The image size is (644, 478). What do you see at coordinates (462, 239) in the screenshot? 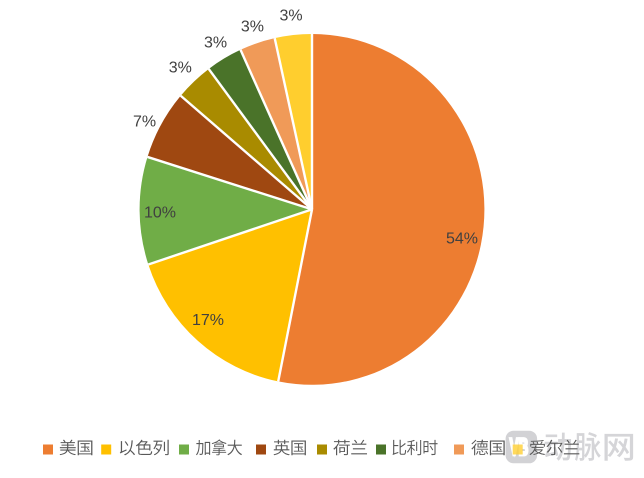
I see `svg-text: 54%` at bounding box center [462, 239].